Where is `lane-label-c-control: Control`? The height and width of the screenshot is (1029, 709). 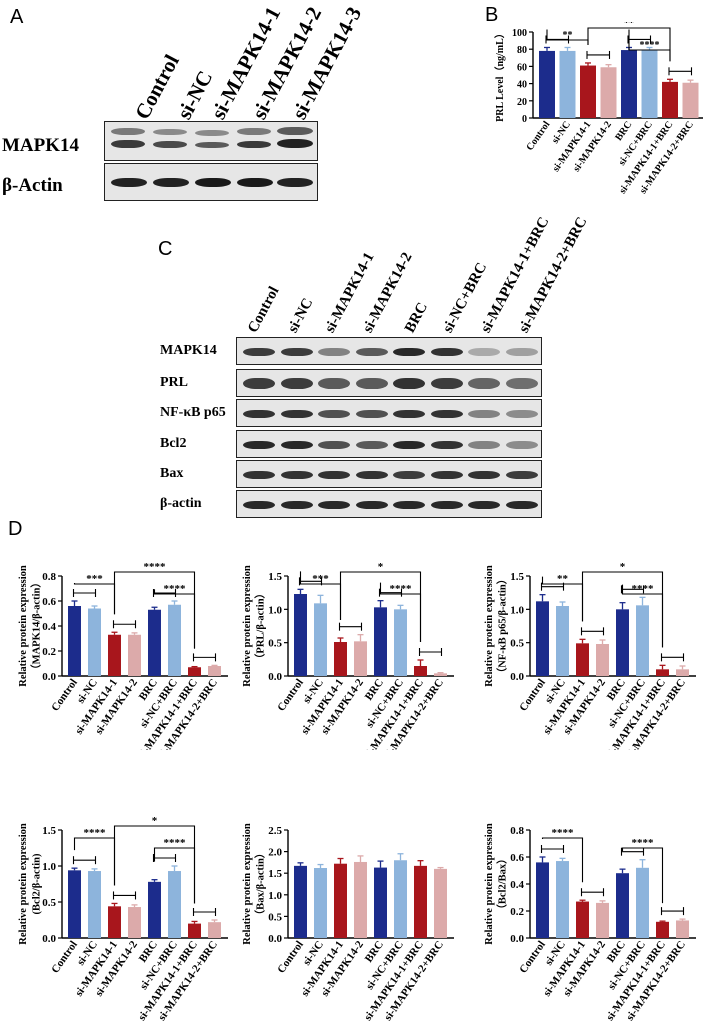 lane-label-c-control: Control is located at coordinates (264, 310).